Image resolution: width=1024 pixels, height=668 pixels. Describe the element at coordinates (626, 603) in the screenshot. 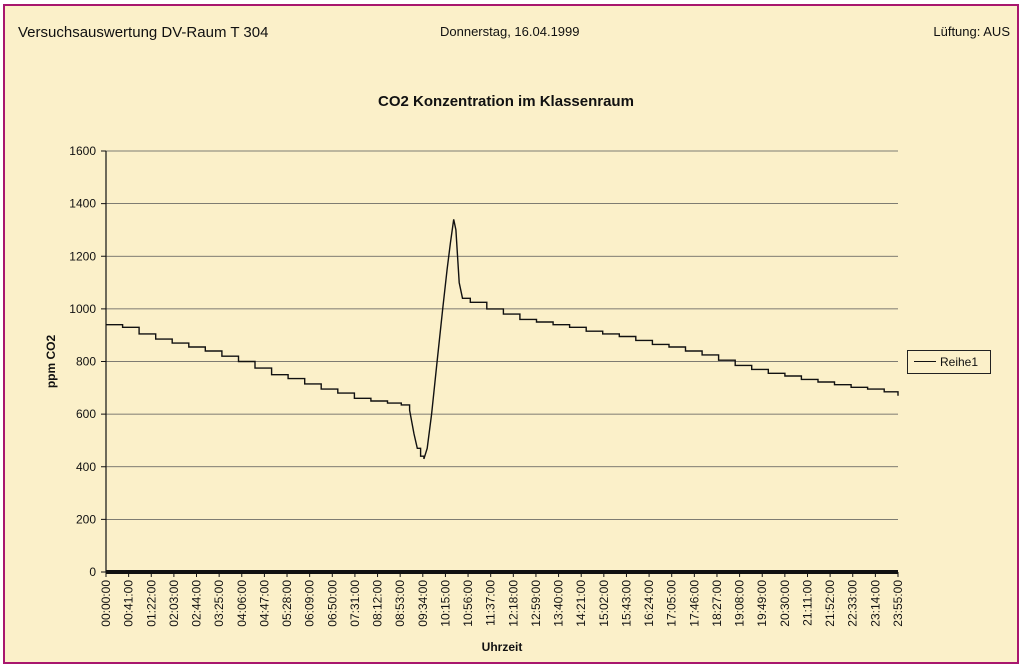

I see `x-tick-label: 15:43:00` at that location.